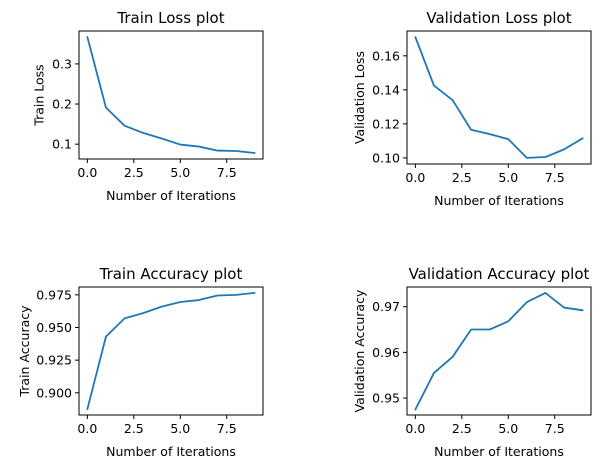 The height and width of the screenshot is (469, 609). Describe the element at coordinates (415, 428) in the screenshot. I see `validation-accuracy-plot-xtick-label: 0.0` at that location.